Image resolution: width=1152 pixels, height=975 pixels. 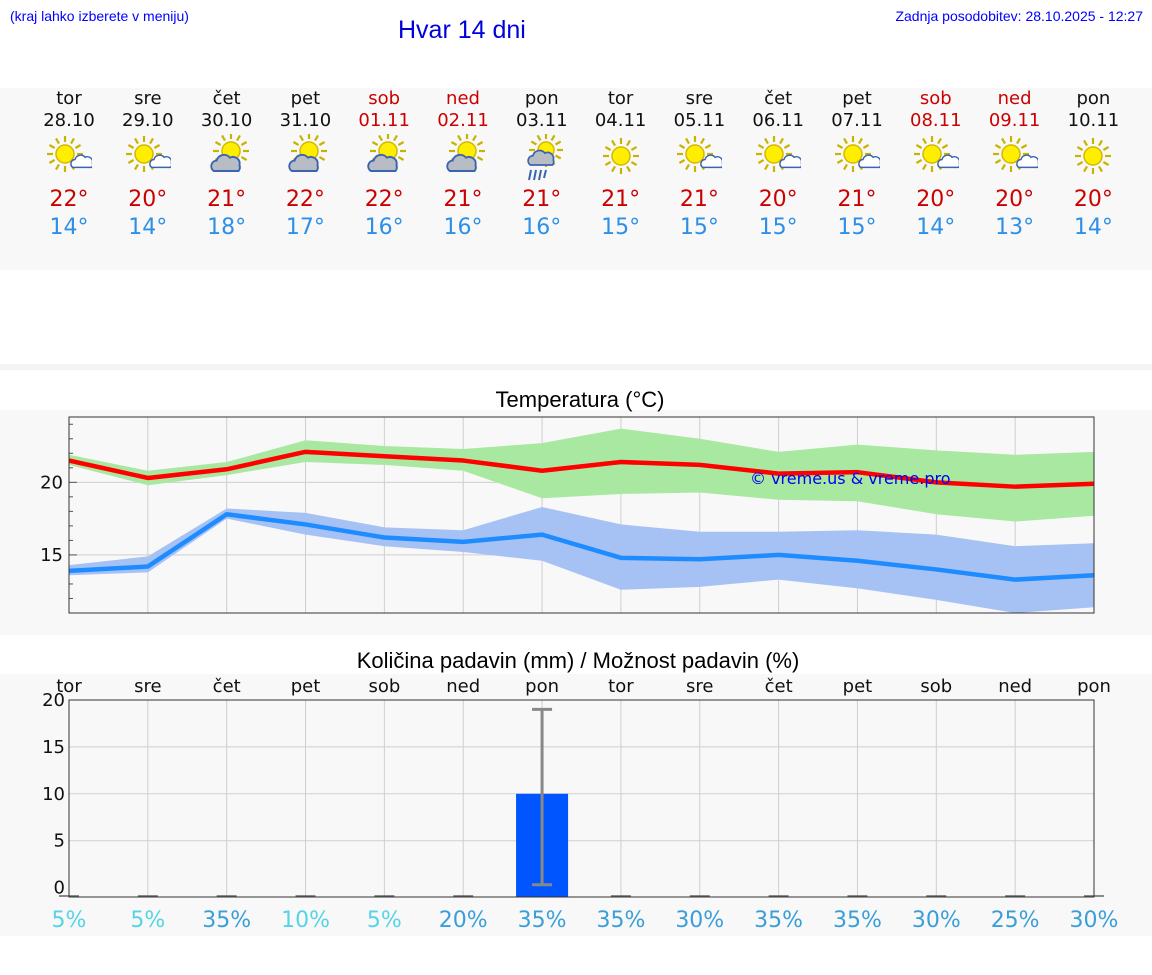 What do you see at coordinates (305, 920) in the screenshot?
I see `precip-probability: 10%` at bounding box center [305, 920].